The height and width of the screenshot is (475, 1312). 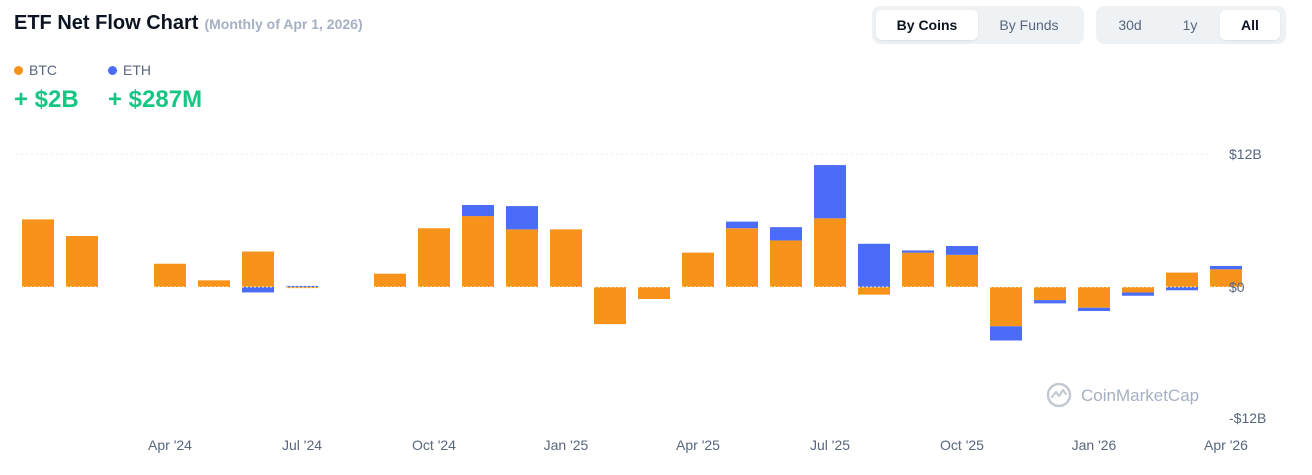 I want to click on legend-value-eth: + $287M, so click(x=155, y=99).